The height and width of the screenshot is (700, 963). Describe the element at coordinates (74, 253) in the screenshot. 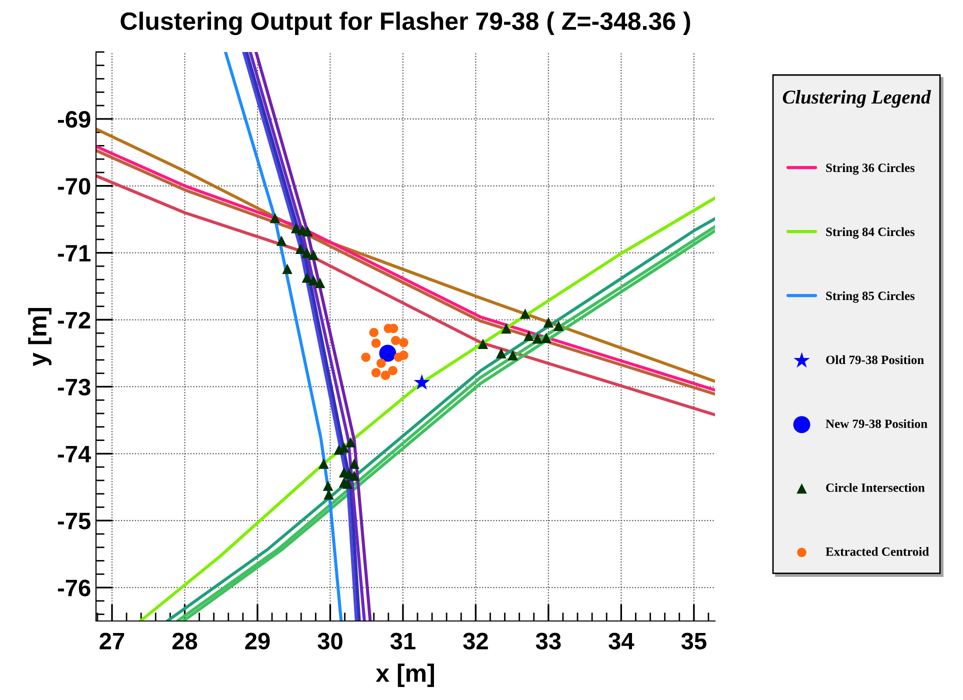

I see `y-tick-label: -71` at that location.